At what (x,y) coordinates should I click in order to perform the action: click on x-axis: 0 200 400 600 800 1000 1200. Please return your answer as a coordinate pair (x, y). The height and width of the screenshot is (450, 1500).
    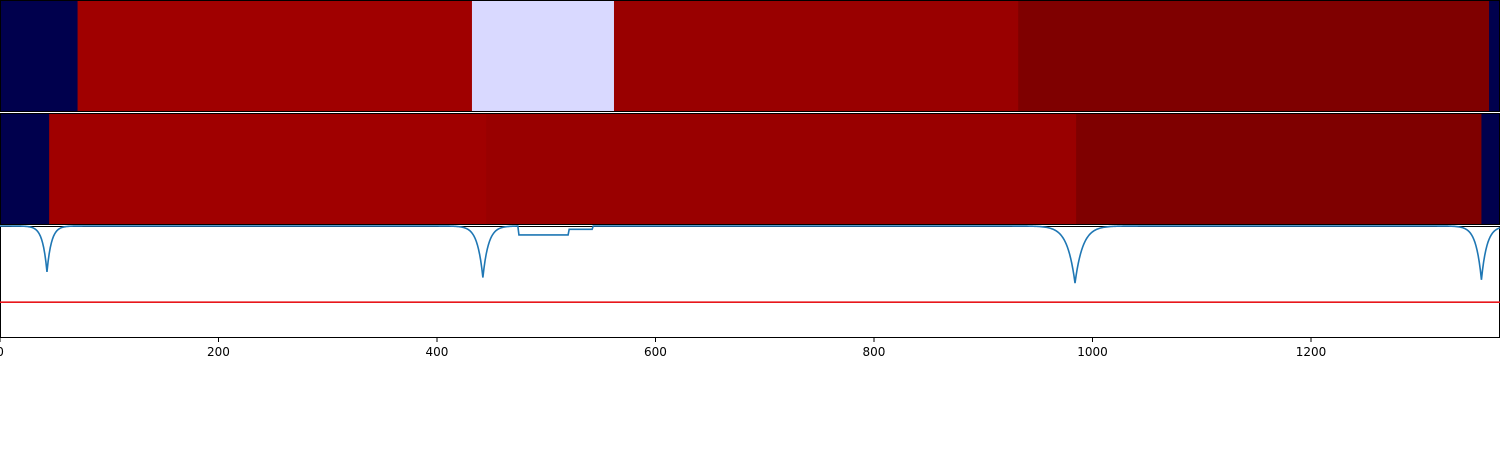
    Looking at the image, I should click on (663, 348).